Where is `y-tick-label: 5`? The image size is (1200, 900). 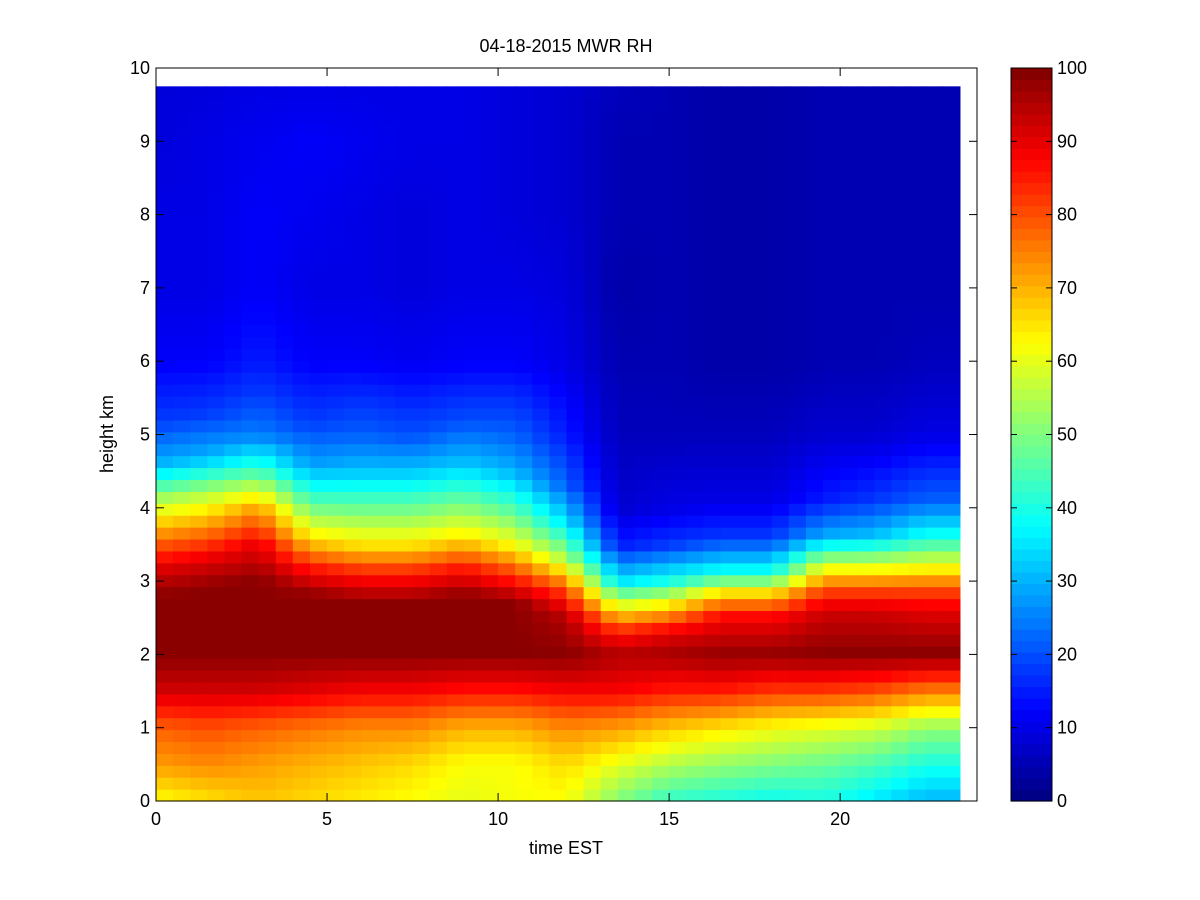
y-tick-label: 5 is located at coordinates (145, 435).